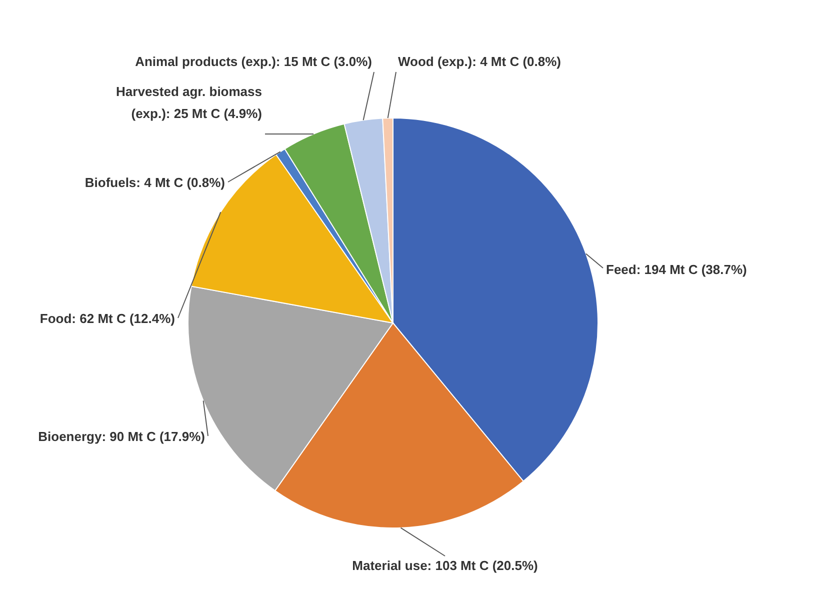 Image resolution: width=816 pixels, height=599 pixels. Describe the element at coordinates (106, 319) in the screenshot. I see `slice-label: Food: 62 Mt C (12.4%)` at that location.